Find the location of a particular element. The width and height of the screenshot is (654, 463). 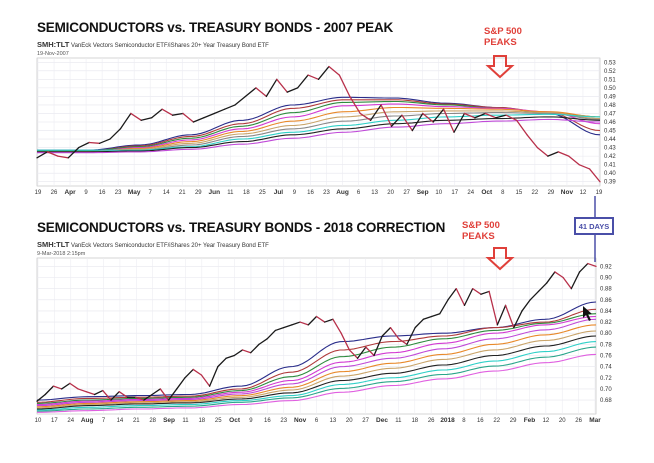

x-tick-label: 14 is located at coordinates (120, 421).